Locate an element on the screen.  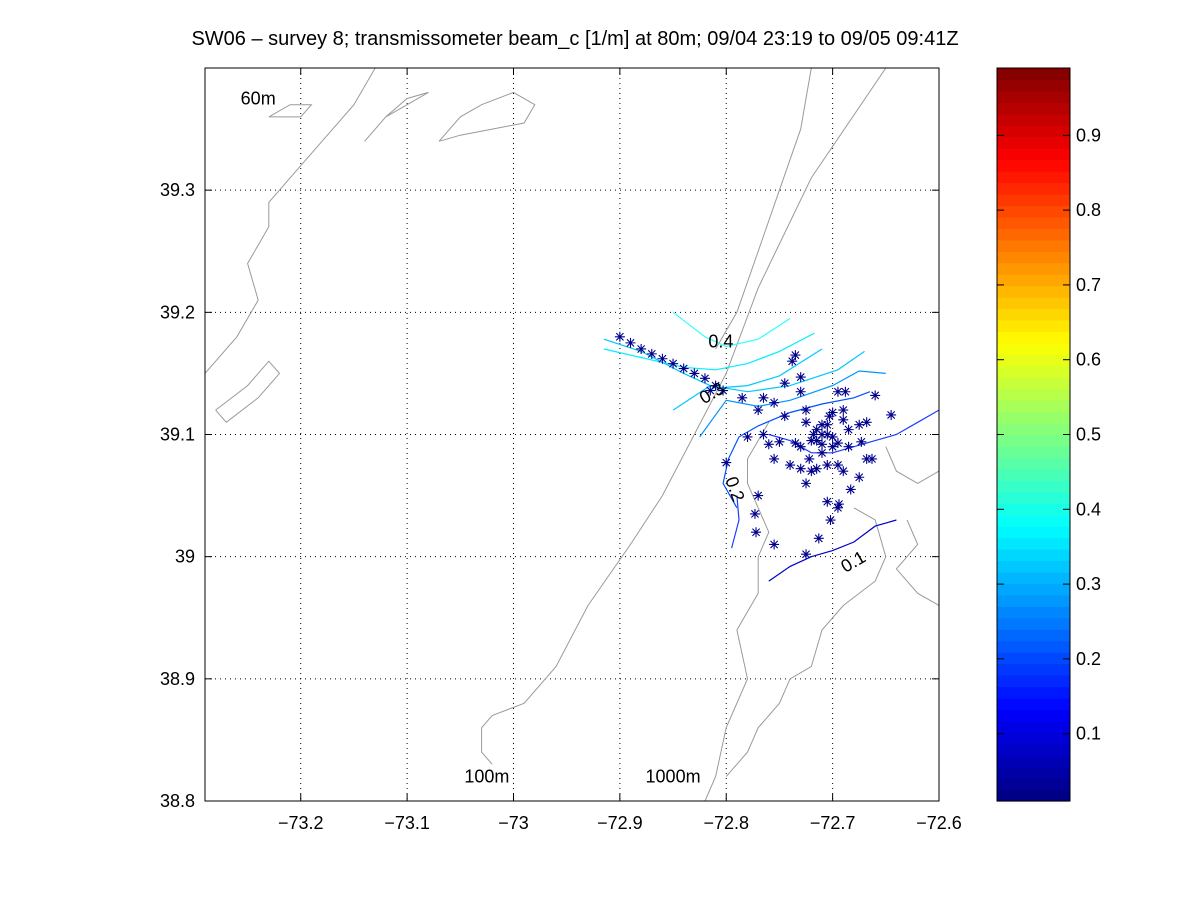
y-tick-label: 39.3 is located at coordinates (177, 190).